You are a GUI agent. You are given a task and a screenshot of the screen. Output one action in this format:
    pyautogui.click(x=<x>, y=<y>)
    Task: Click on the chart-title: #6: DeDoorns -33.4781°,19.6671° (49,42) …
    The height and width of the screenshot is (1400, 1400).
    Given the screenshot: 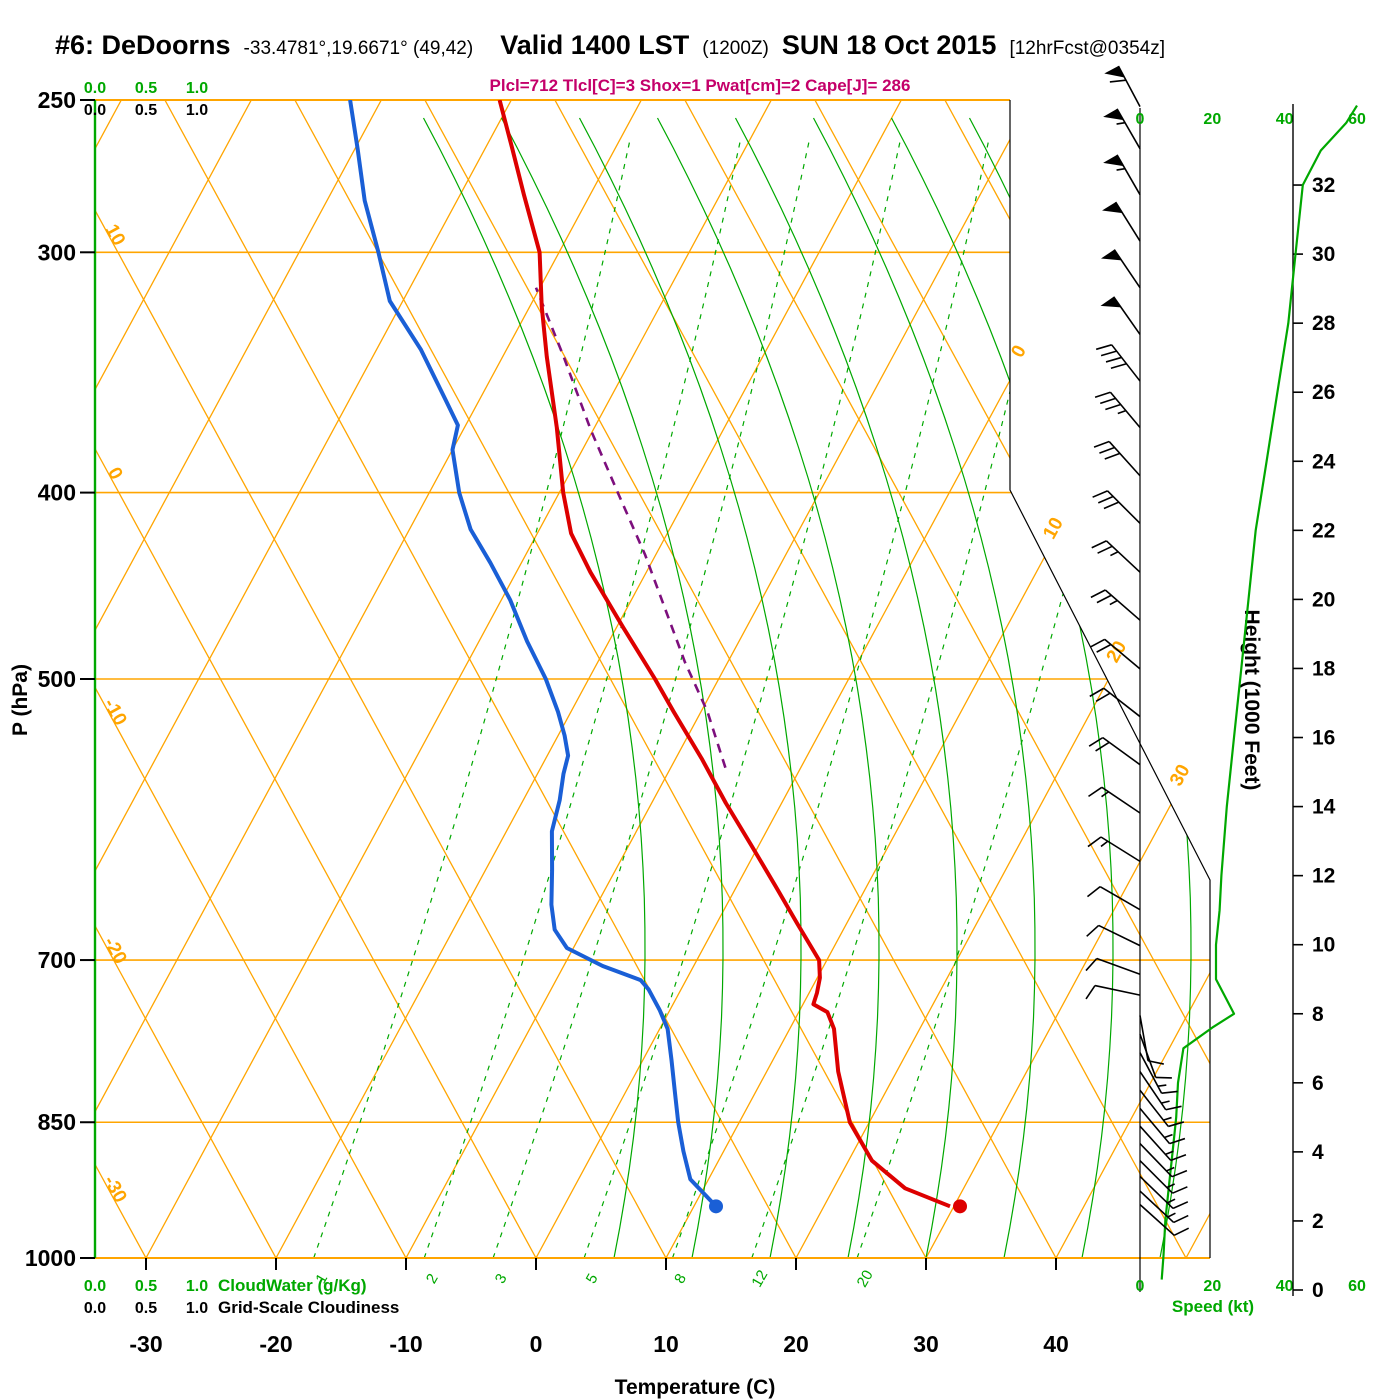 What is the action you would take?
    pyautogui.click(x=610, y=45)
    